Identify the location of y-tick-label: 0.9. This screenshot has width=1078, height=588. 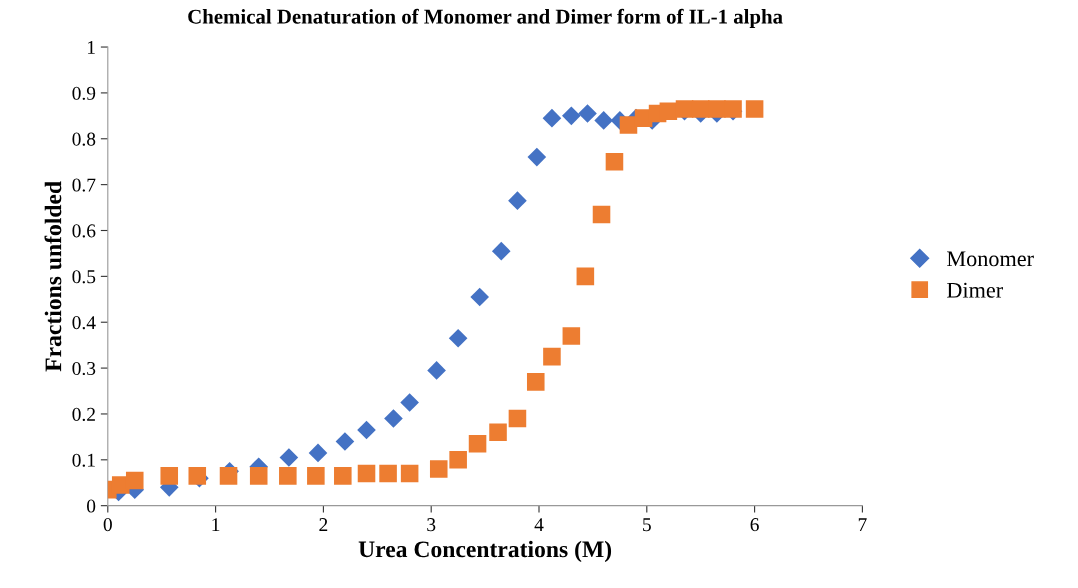
(84, 93).